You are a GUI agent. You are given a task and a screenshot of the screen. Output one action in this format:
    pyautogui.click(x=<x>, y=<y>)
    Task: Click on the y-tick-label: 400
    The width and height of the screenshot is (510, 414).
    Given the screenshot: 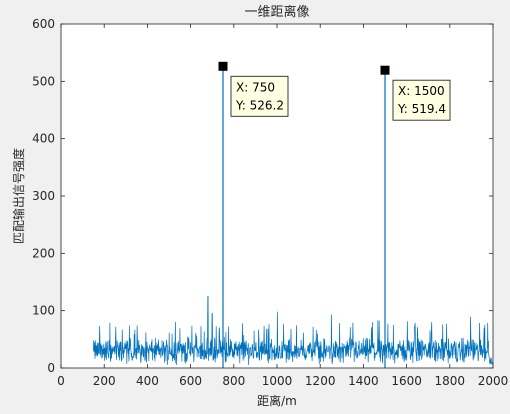 What is the action you would take?
    pyautogui.click(x=43, y=139)
    